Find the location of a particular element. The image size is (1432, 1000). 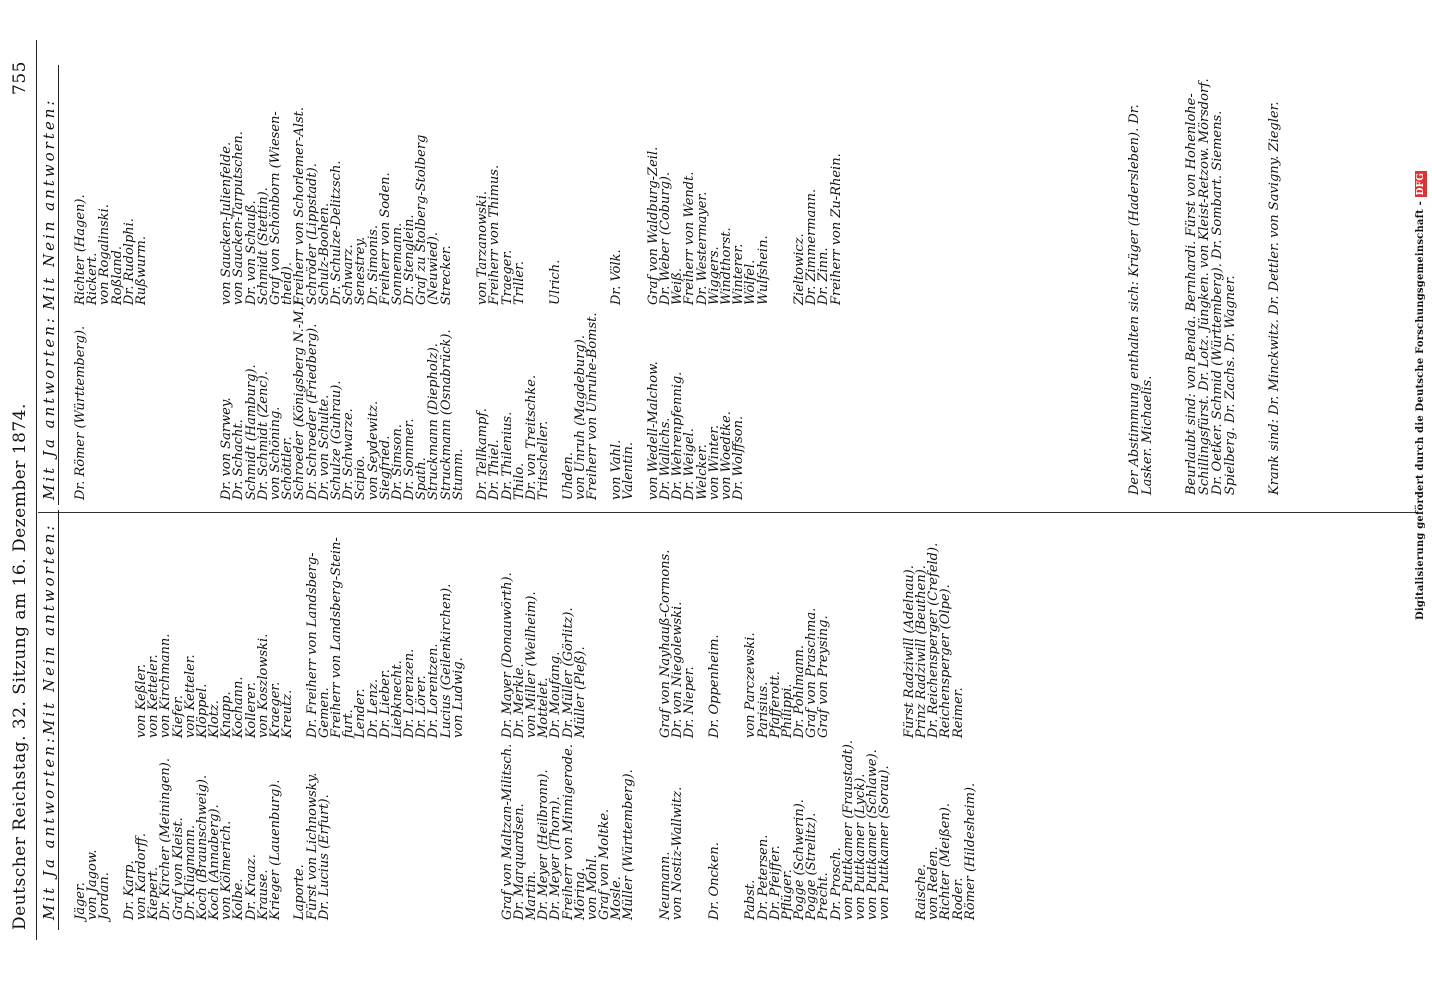

dfg-logo: DFG is located at coordinates (1421, 184).